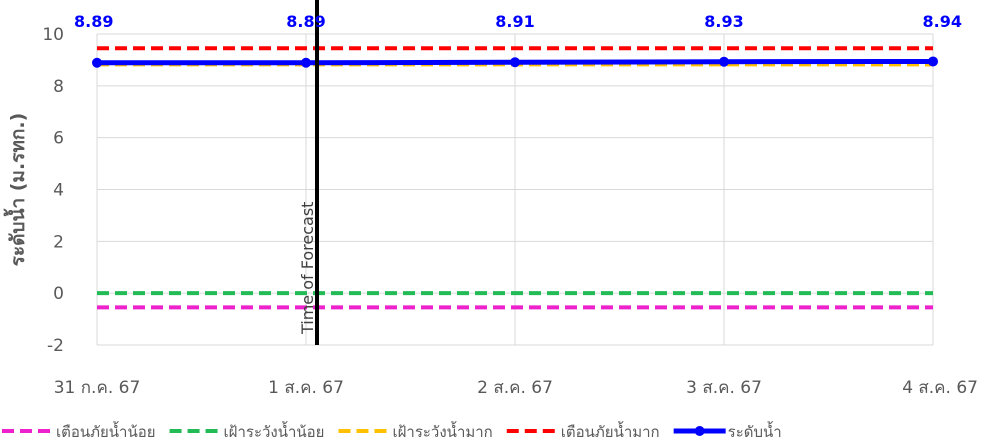 This screenshot has height=444, width=996. I want to click on legend-label: เตือนภัยน้ำมาก, so click(610, 431).